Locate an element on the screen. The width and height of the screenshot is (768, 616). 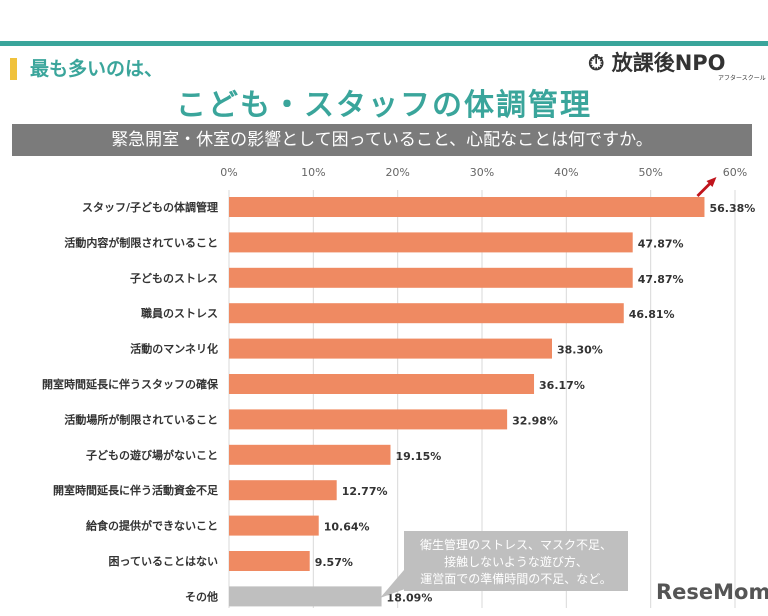
clock-icon: ⏱ is located at coordinates (596, 63).